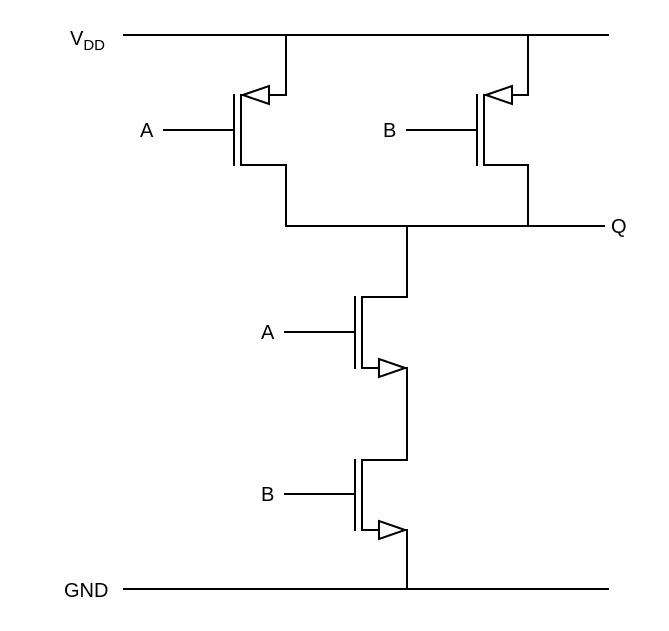 This screenshot has width=669, height=631. What do you see at coordinates (86, 591) in the screenshot?
I see `gnd-label: GND` at bounding box center [86, 591].